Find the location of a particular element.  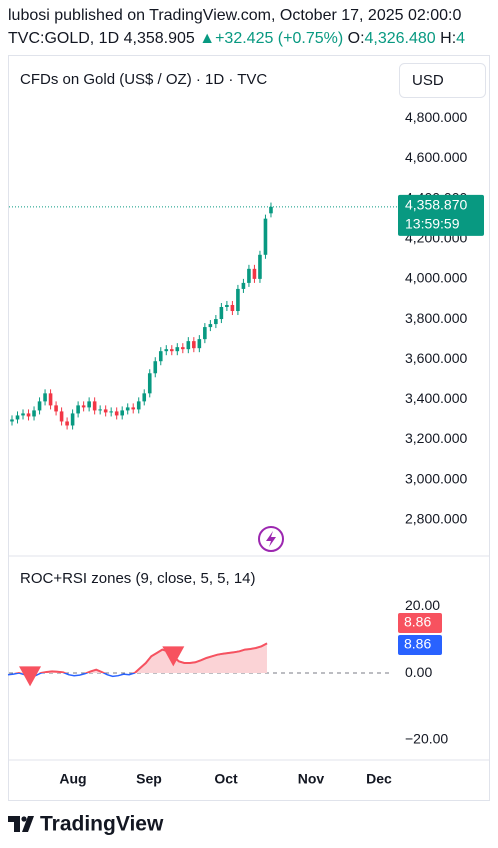

y-tick-label: 3,600.000 is located at coordinates (436, 358).